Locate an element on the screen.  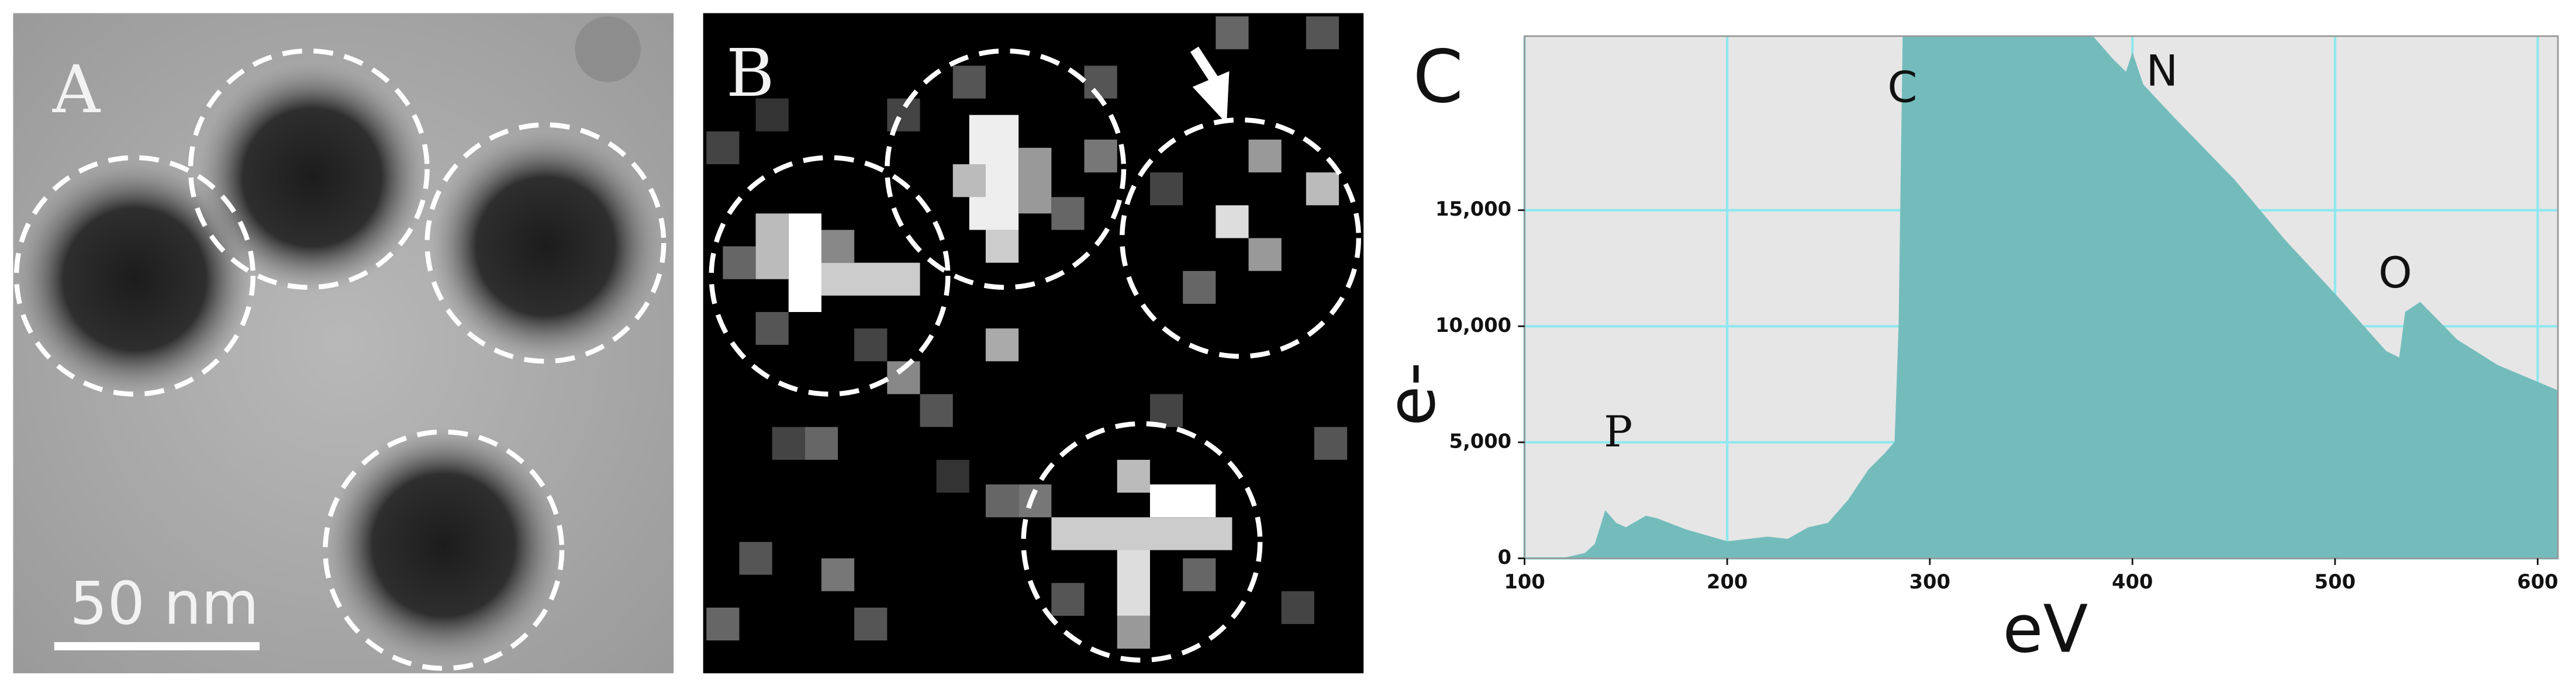
peak-label: N is located at coordinates (2162, 71).